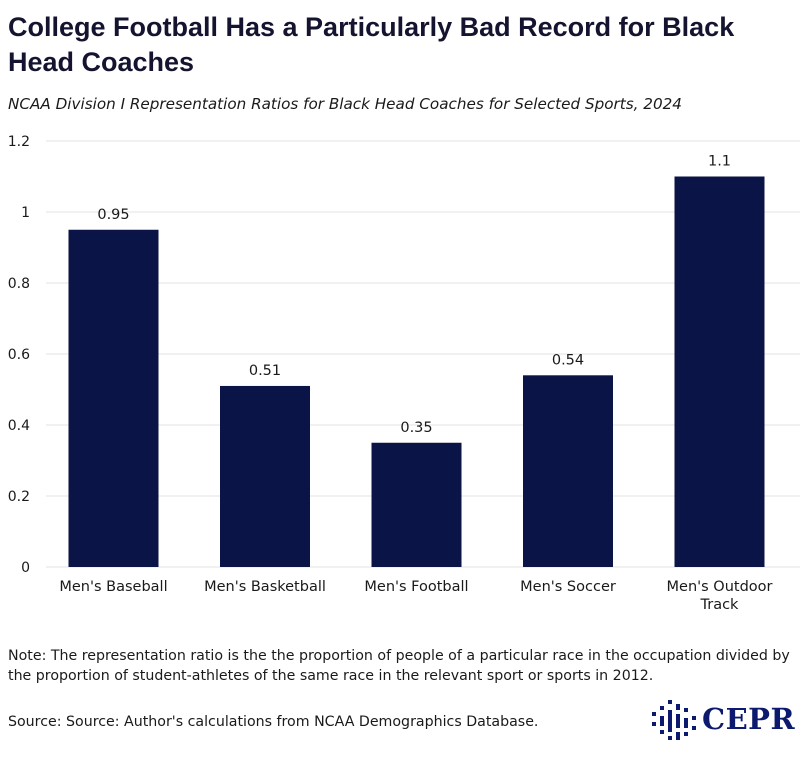 The height and width of the screenshot is (766, 800). Describe the element at coordinates (720, 605) in the screenshot. I see `x-category-label: Track` at that location.